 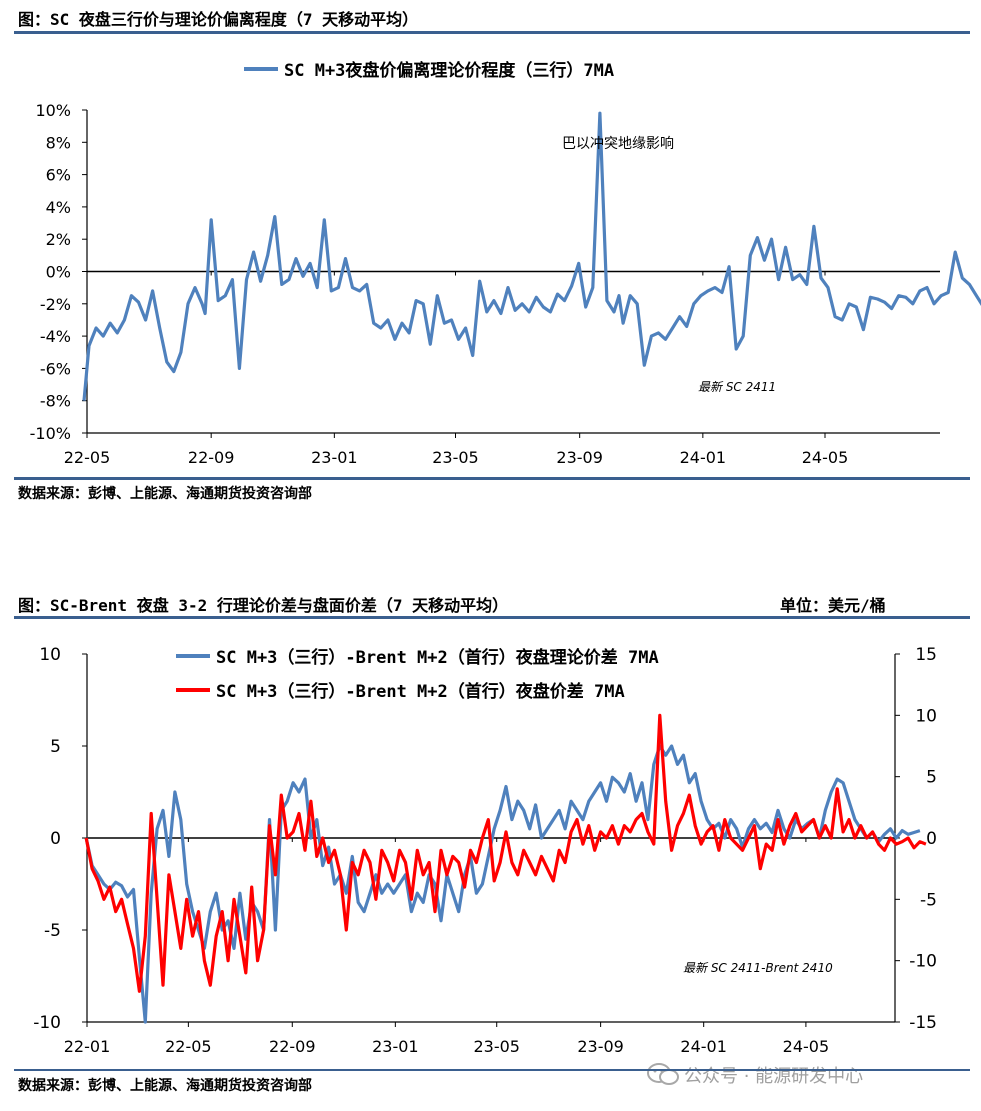 What do you see at coordinates (58, 142) in the screenshot?
I see `figure1-y-tick-label: 8%` at bounding box center [58, 142].